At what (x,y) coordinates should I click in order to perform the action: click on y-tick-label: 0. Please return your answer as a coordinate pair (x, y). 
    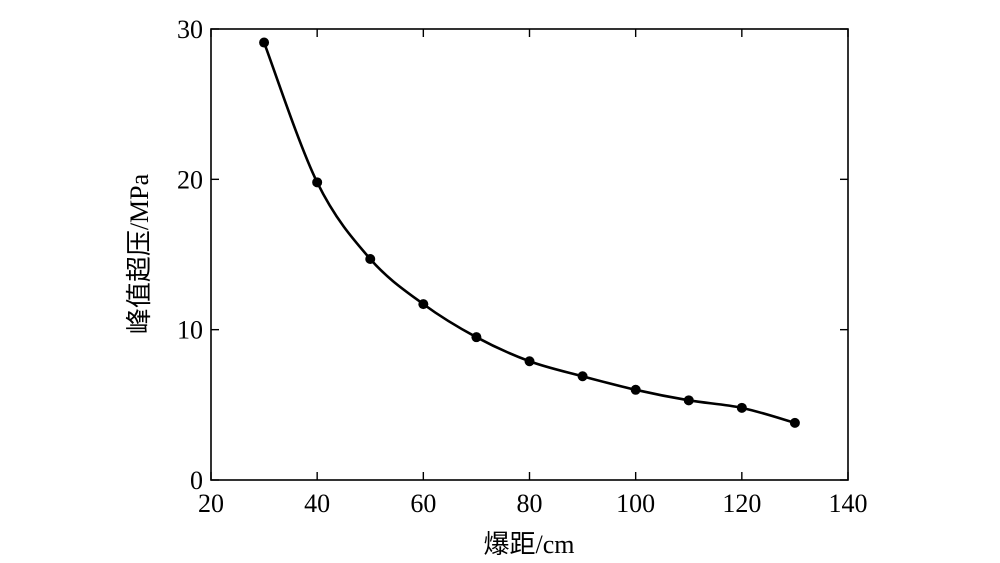
    Looking at the image, I should click on (196, 480).